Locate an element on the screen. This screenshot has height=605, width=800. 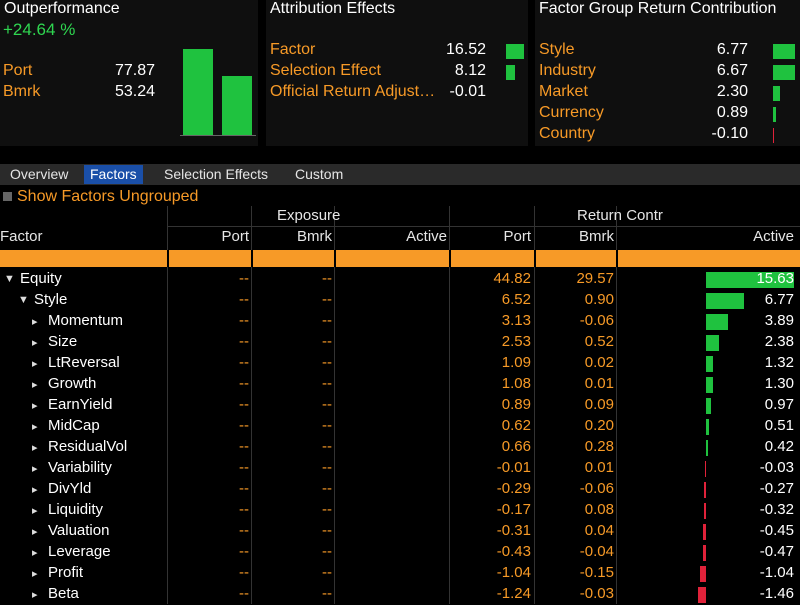
factor-column-header: Factor is located at coordinates (21, 236).